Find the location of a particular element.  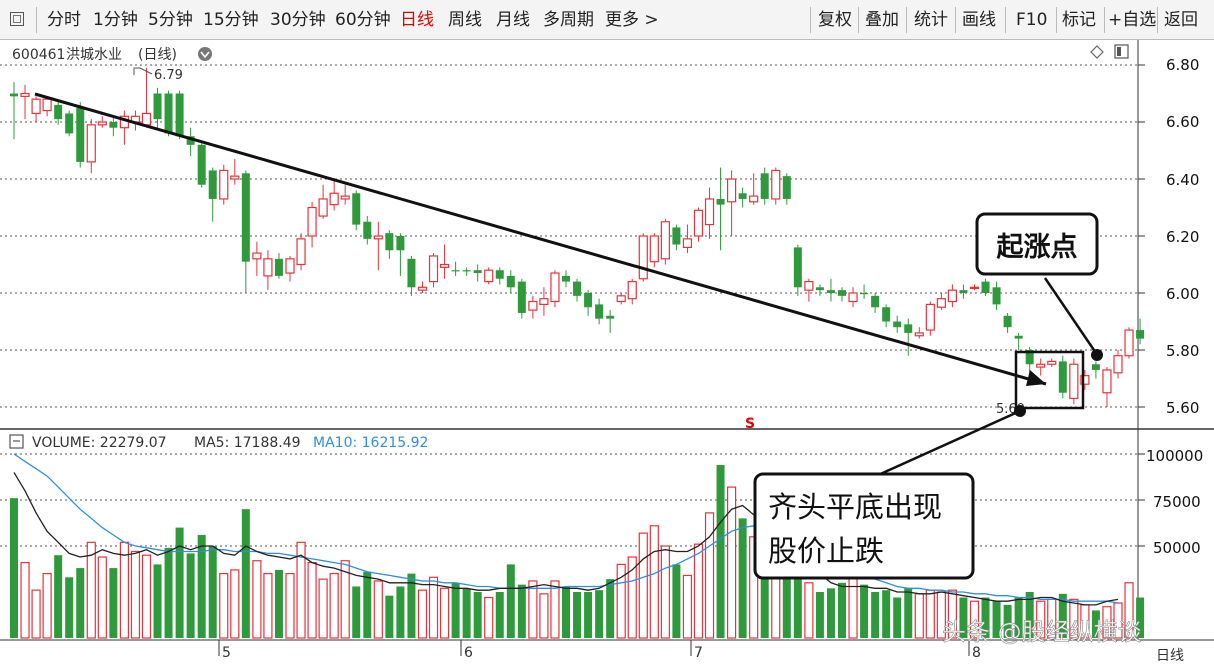

tab-30min: 30分钟 is located at coordinates (298, 20).